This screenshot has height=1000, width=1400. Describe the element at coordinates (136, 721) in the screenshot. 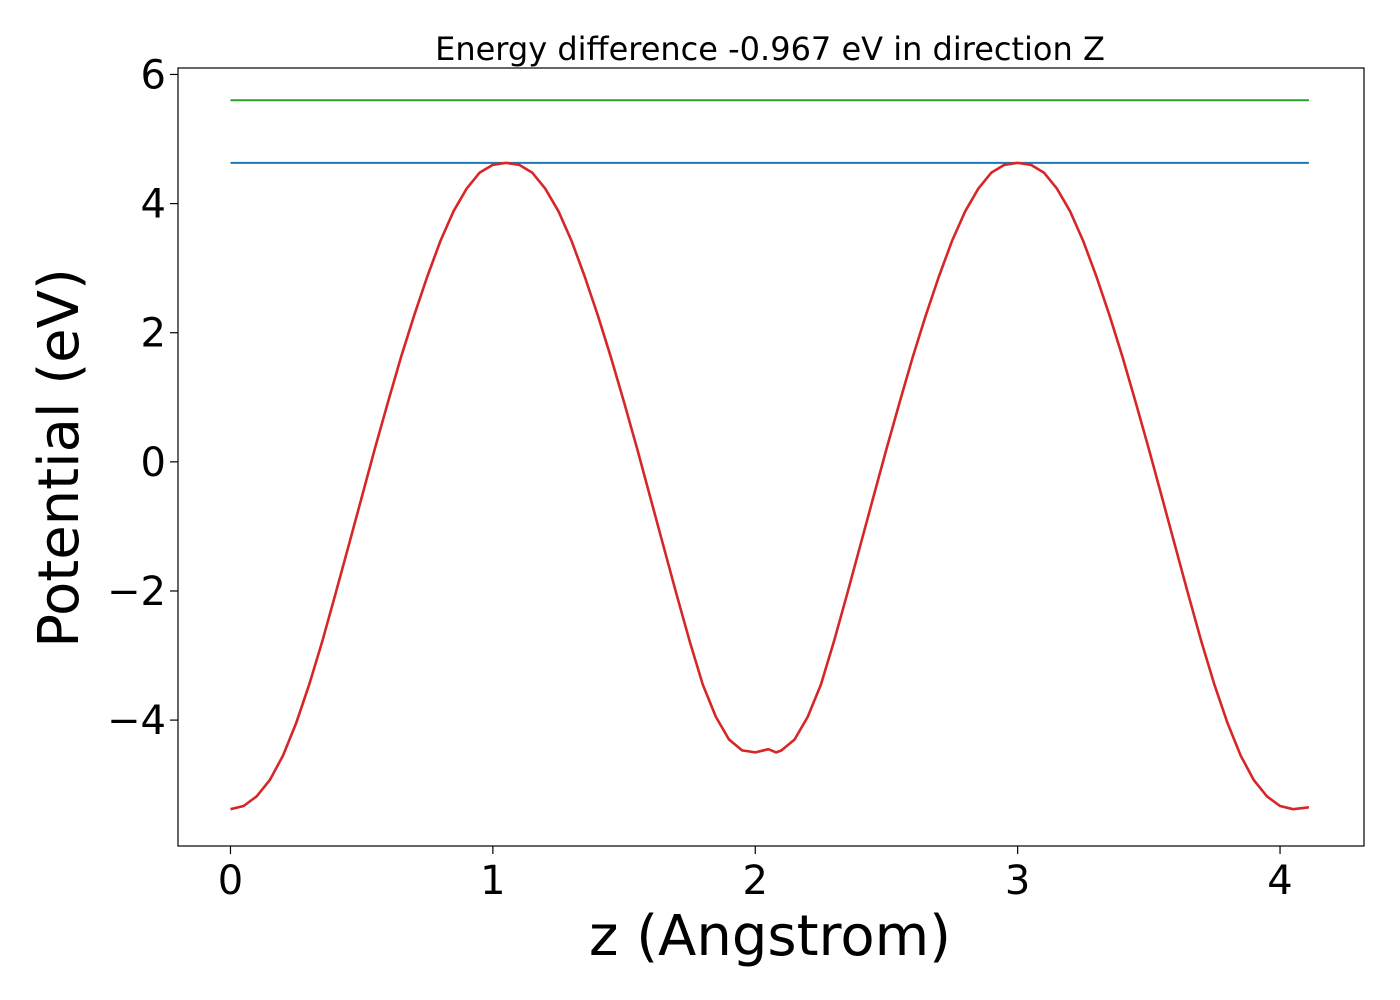

I see `y-tick-label: −4` at that location.